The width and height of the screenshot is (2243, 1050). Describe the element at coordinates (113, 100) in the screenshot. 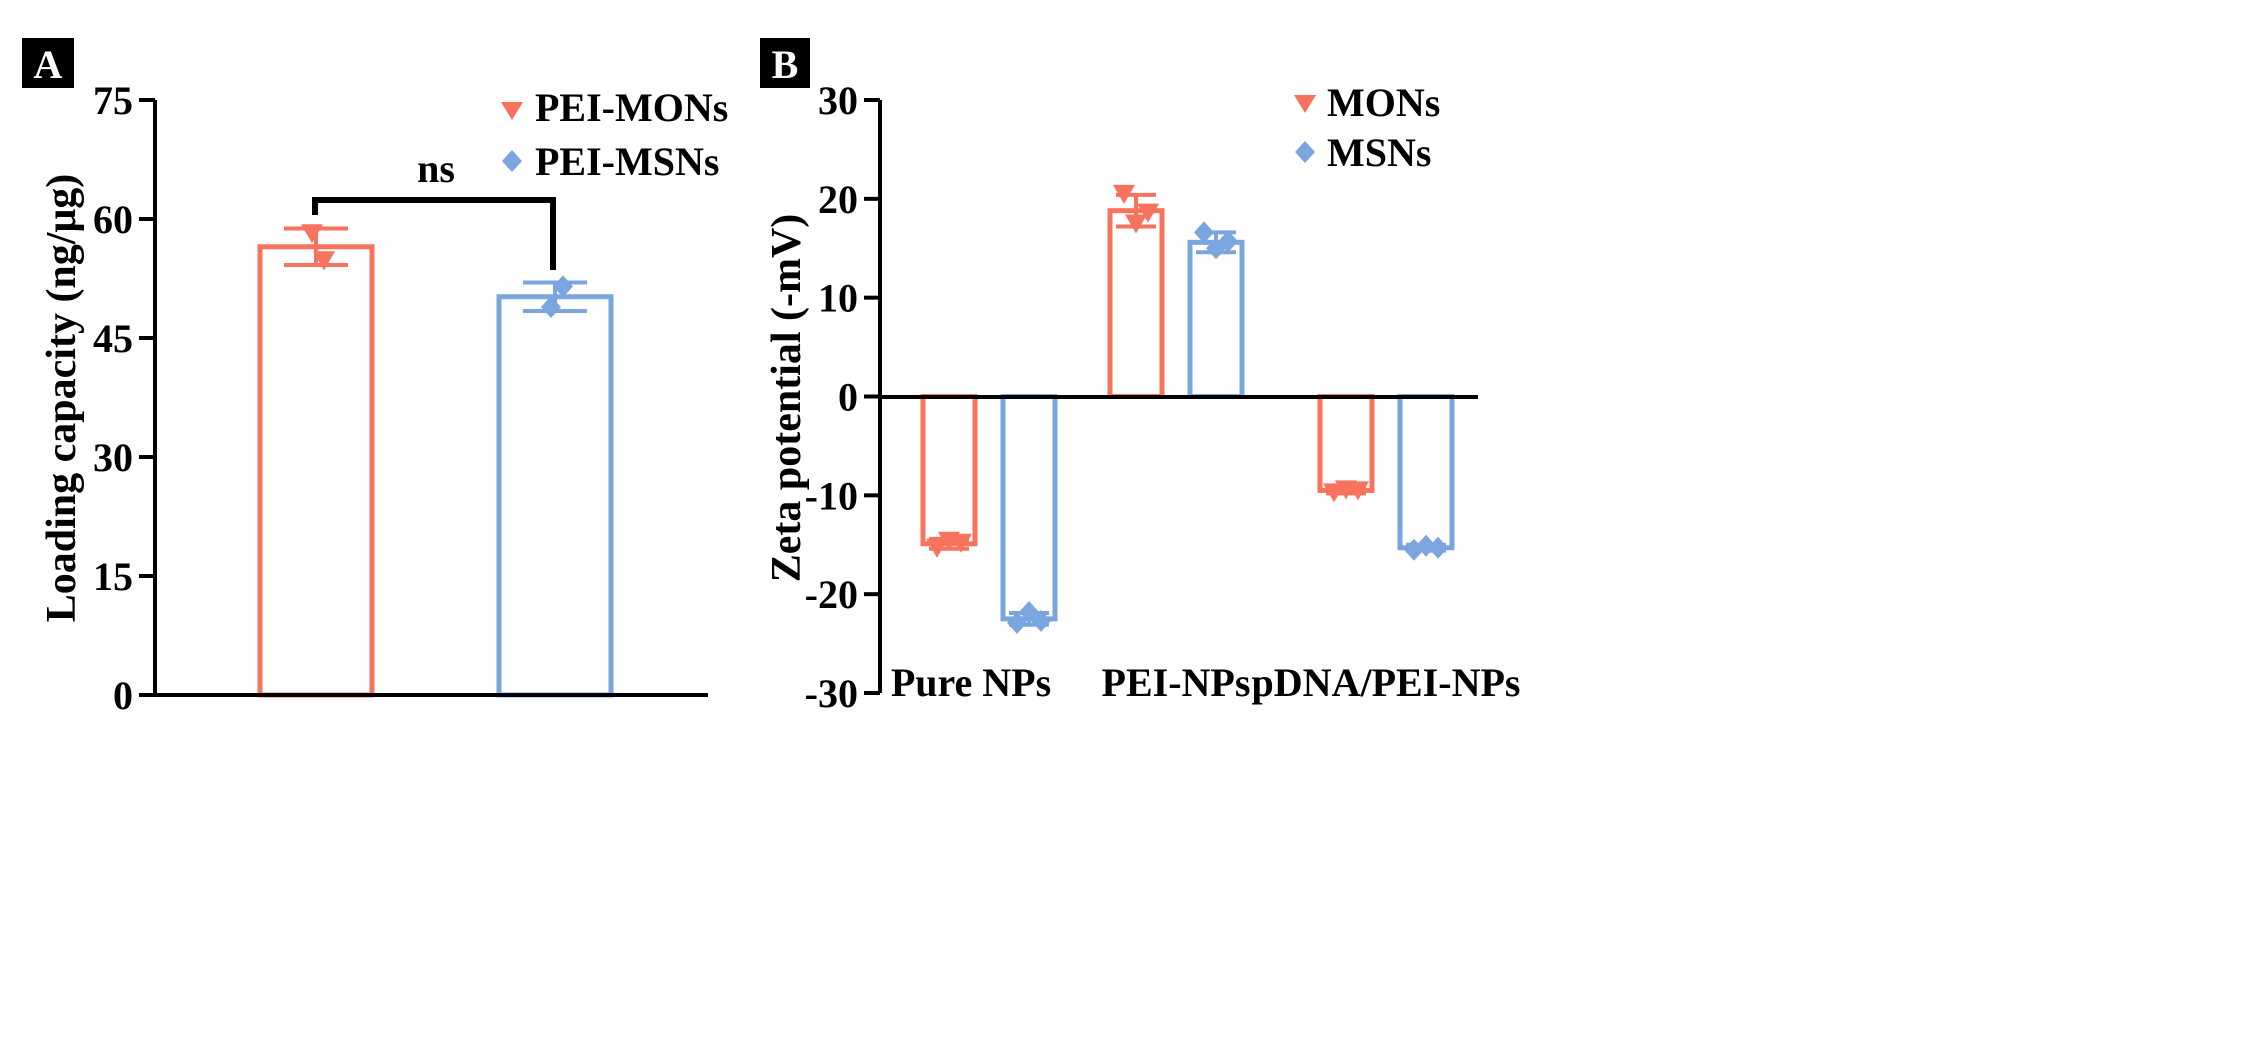

I see `panel-a-y-tick-label: 75` at that location.